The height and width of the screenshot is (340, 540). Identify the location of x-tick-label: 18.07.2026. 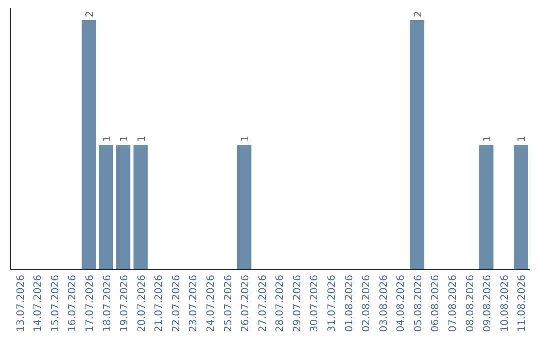
(108, 303).